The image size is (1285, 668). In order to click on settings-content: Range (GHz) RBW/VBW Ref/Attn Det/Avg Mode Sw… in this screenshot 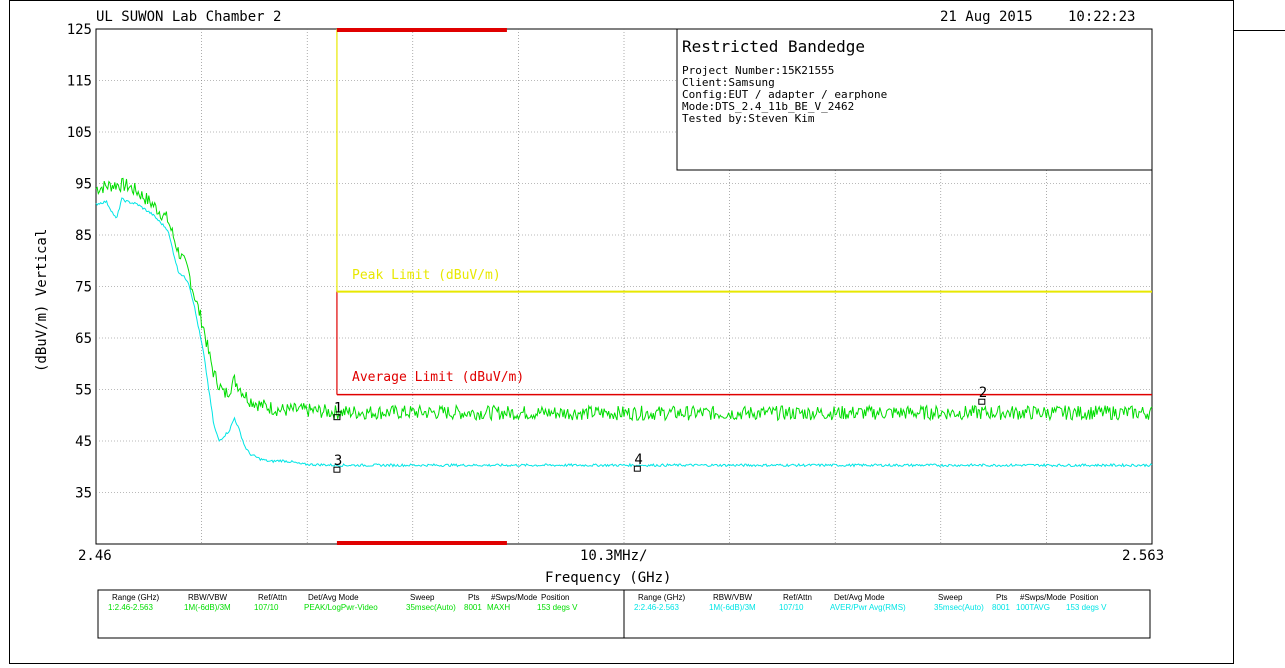, I will do `click(607, 602)`.